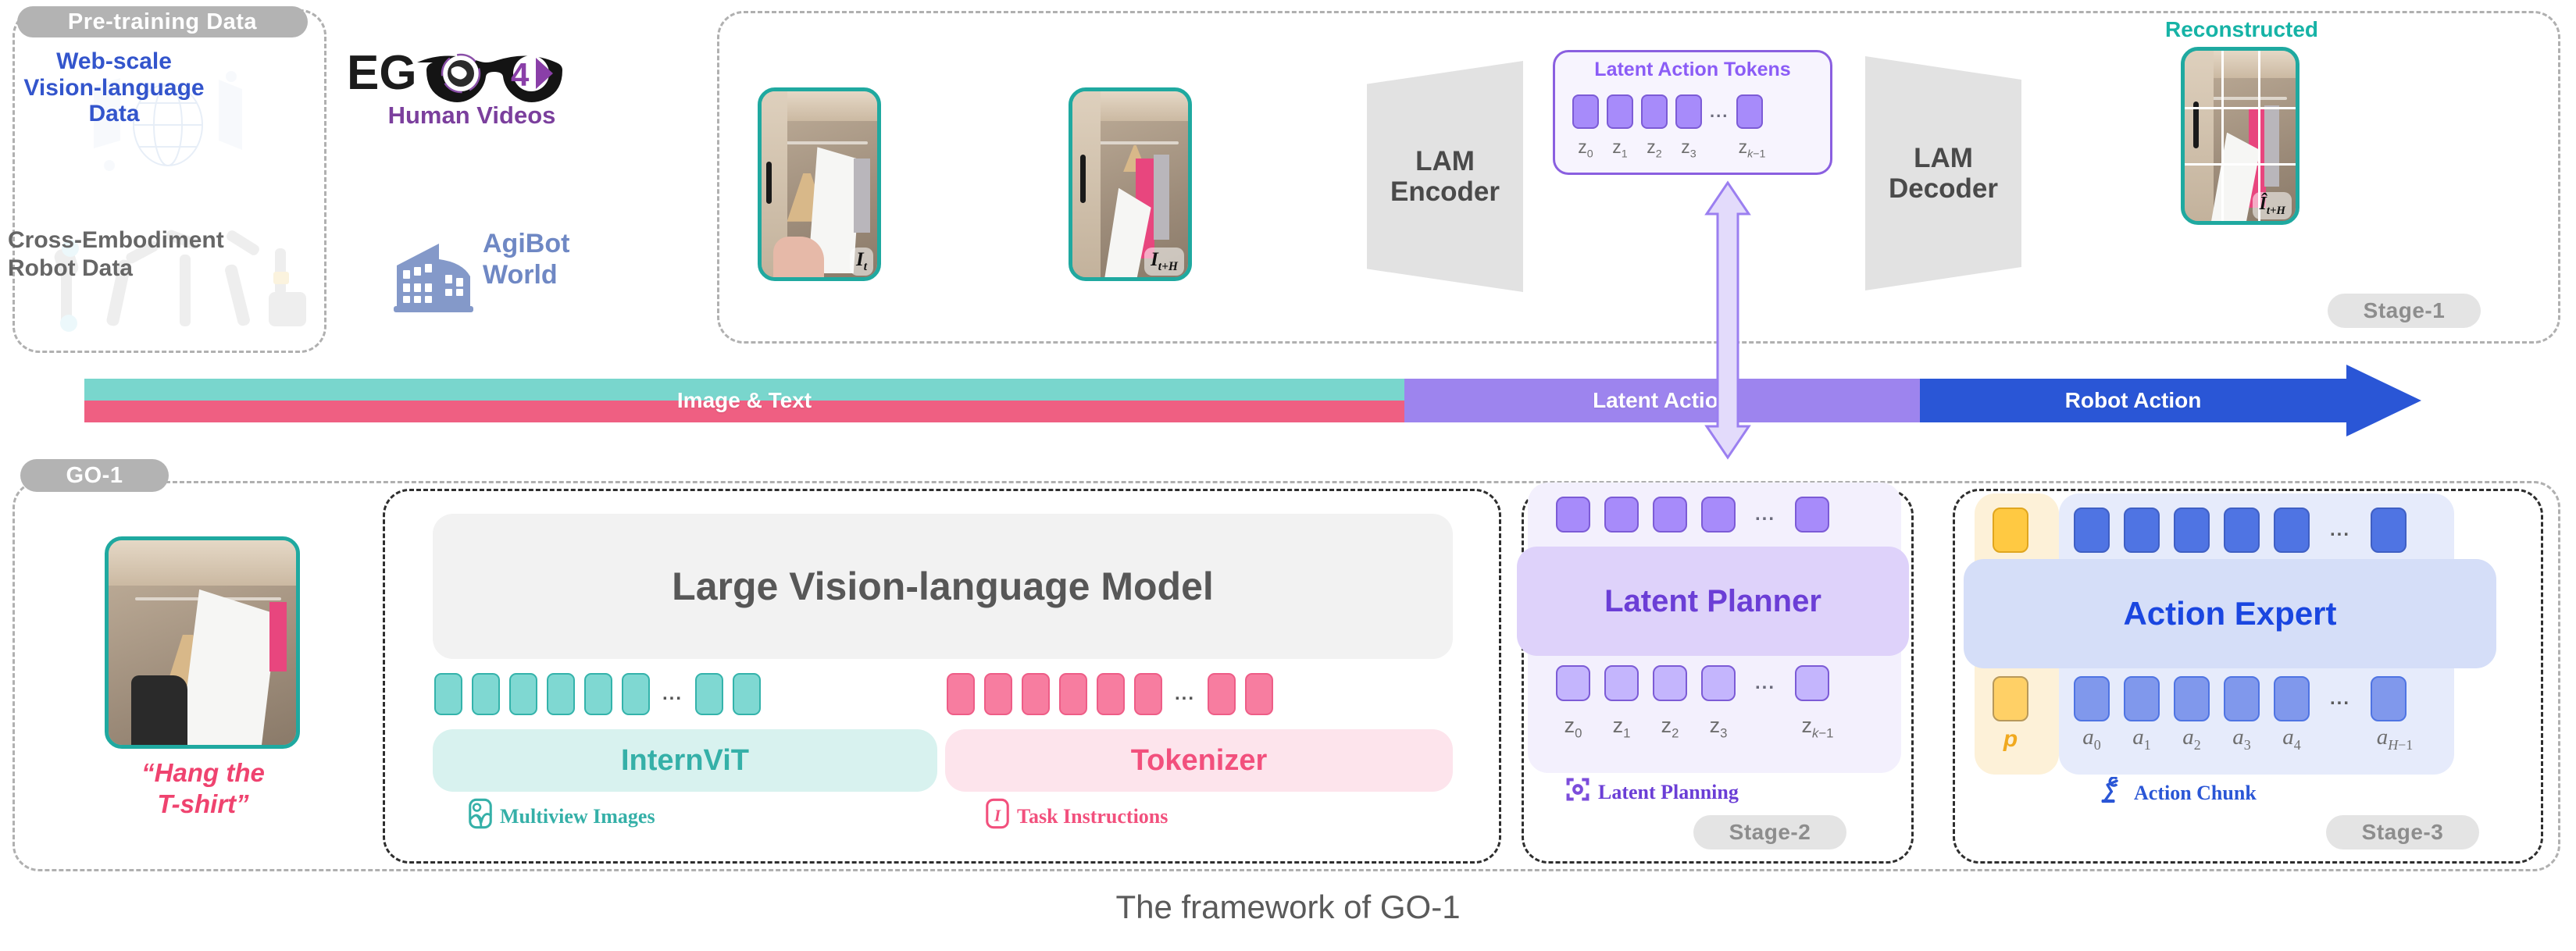  Describe the element at coordinates (2241, 29) in the screenshot. I see `reconstructed-title: Reconstructed` at that location.